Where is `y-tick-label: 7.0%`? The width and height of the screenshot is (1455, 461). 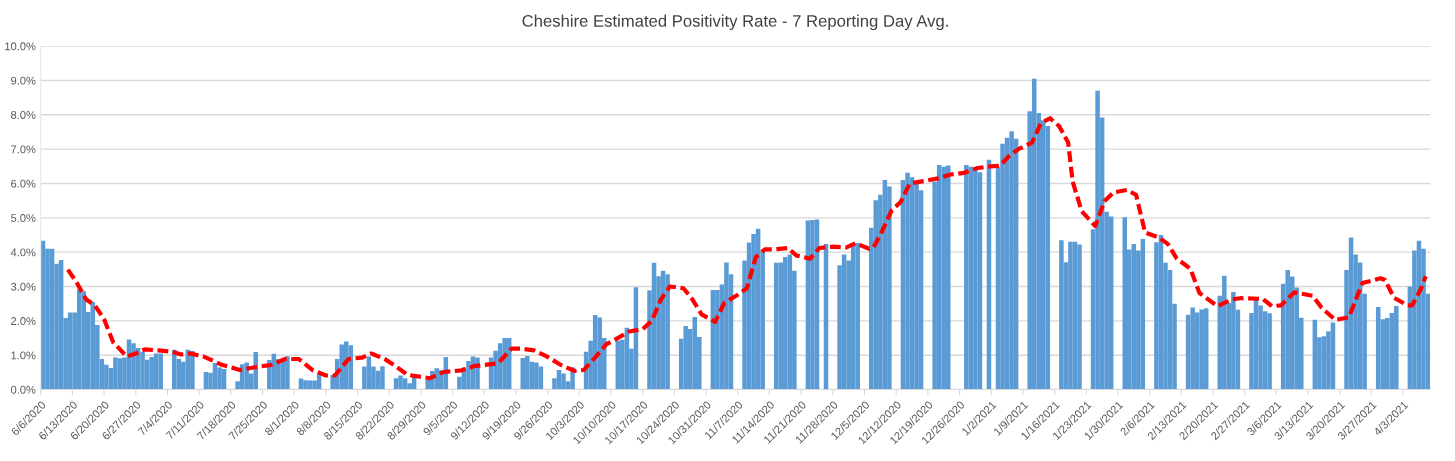
y-tick-label: 7.0% is located at coordinates (23, 149).